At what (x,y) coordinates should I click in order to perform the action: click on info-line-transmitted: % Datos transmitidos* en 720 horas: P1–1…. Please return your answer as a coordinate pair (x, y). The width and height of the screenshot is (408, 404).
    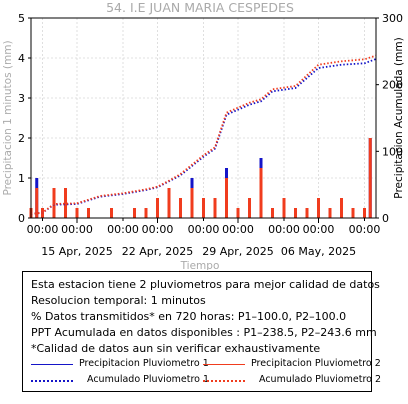
    Looking at the image, I should click on (189, 316).